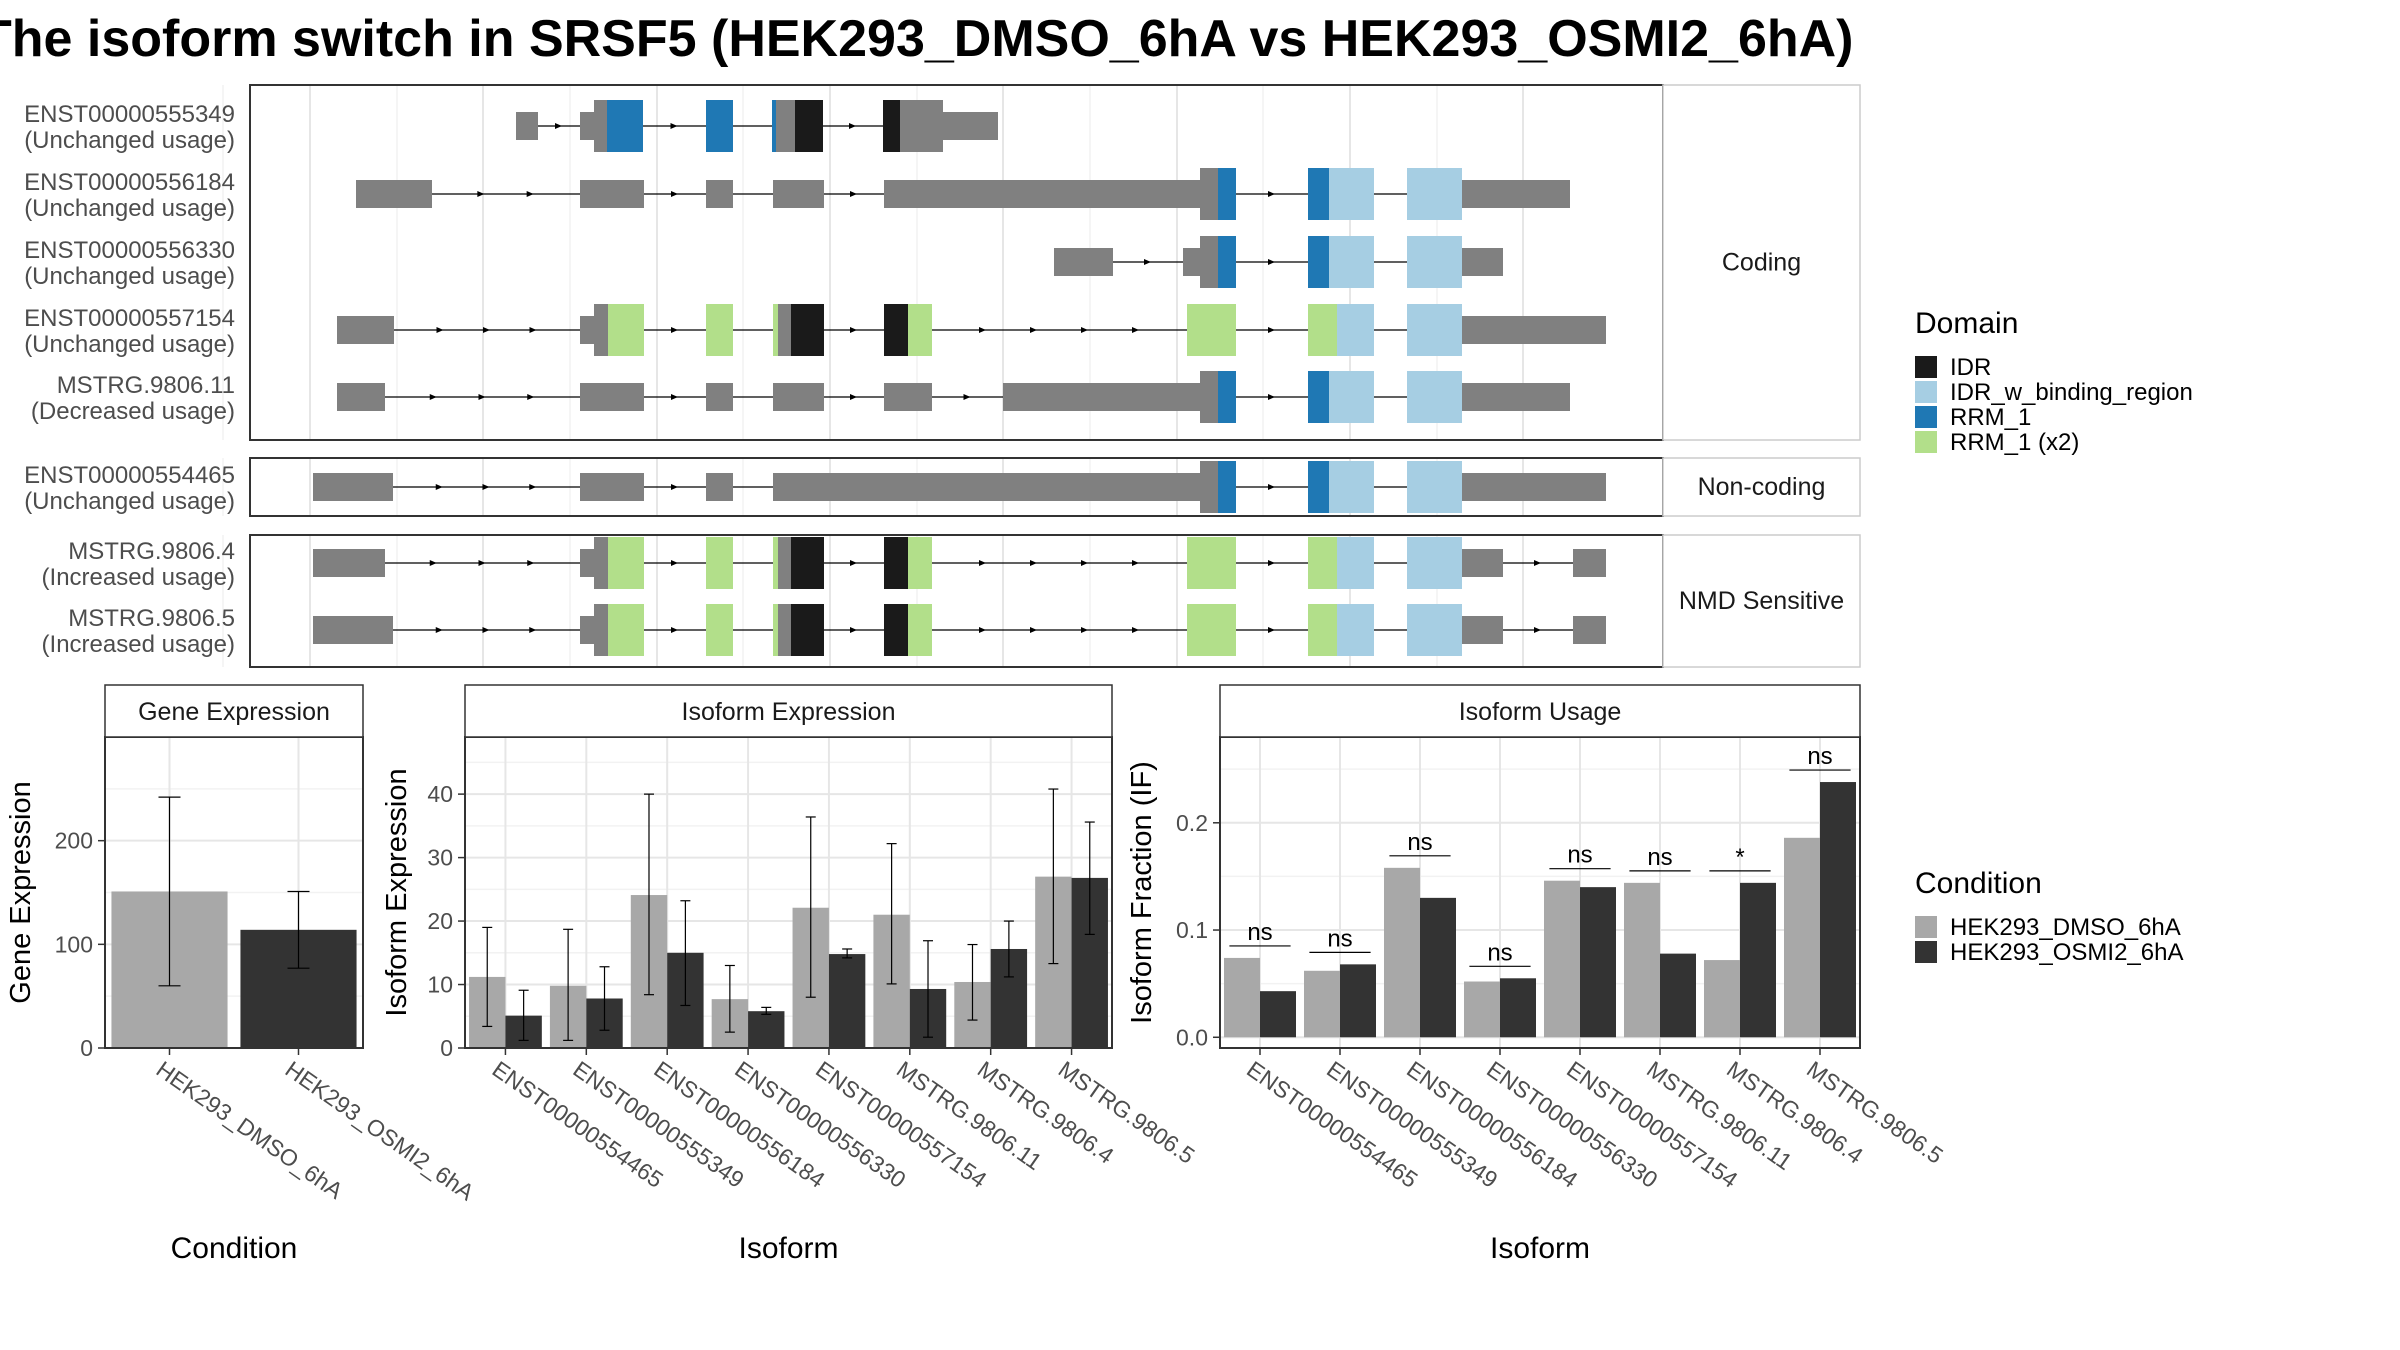 The width and height of the screenshot is (2400, 1350). What do you see at coordinates (1142, 892) in the screenshot?
I see `y-axis-title: Isoform Fraction (IF)` at bounding box center [1142, 892].